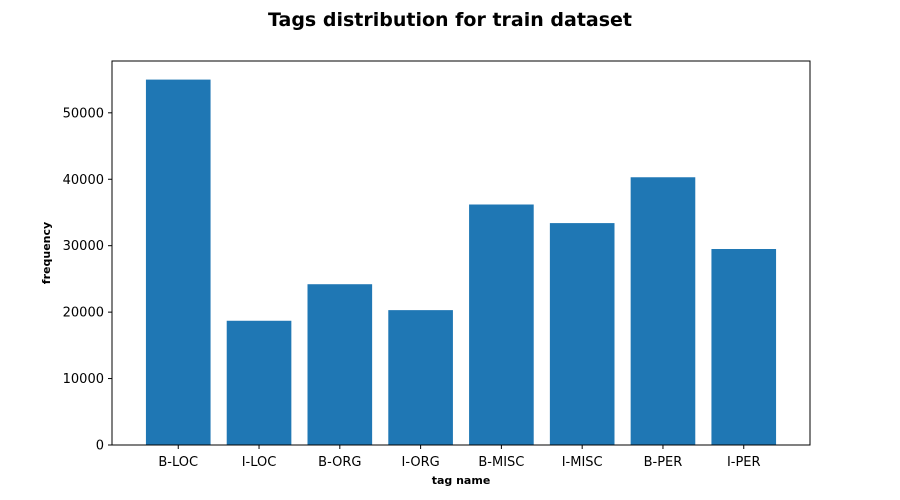 This screenshot has width=900, height=500. What do you see at coordinates (83, 113) in the screenshot?
I see `y-tick-label: 50000` at bounding box center [83, 113].